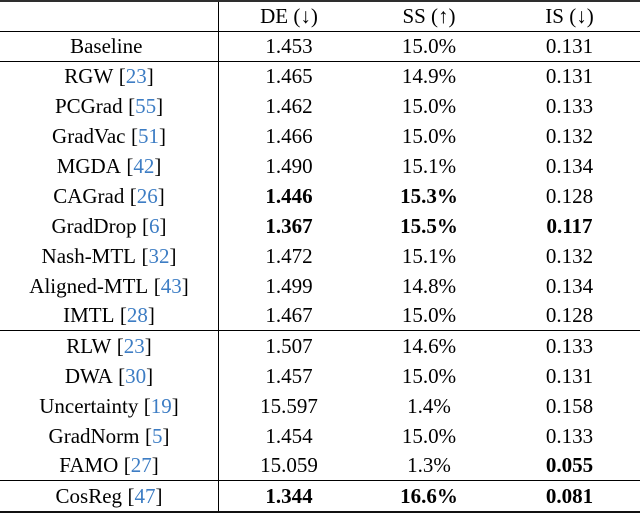 The height and width of the screenshot is (513, 640). What do you see at coordinates (289, 495) in the screenshot?
I see `de-value-cell: 1.344` at bounding box center [289, 495].